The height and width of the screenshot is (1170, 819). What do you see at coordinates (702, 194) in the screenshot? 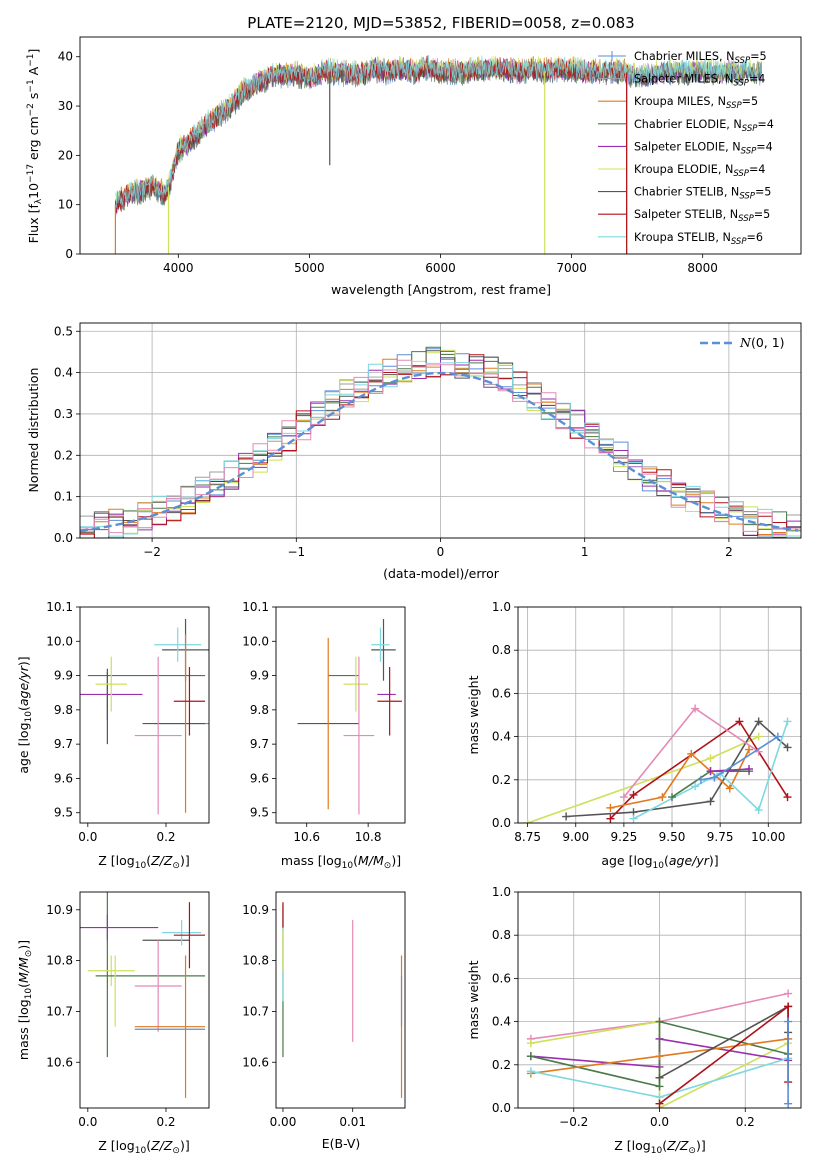
I see `legend-label: Chabrier STELIB, NSSP=5` at bounding box center [702, 194].